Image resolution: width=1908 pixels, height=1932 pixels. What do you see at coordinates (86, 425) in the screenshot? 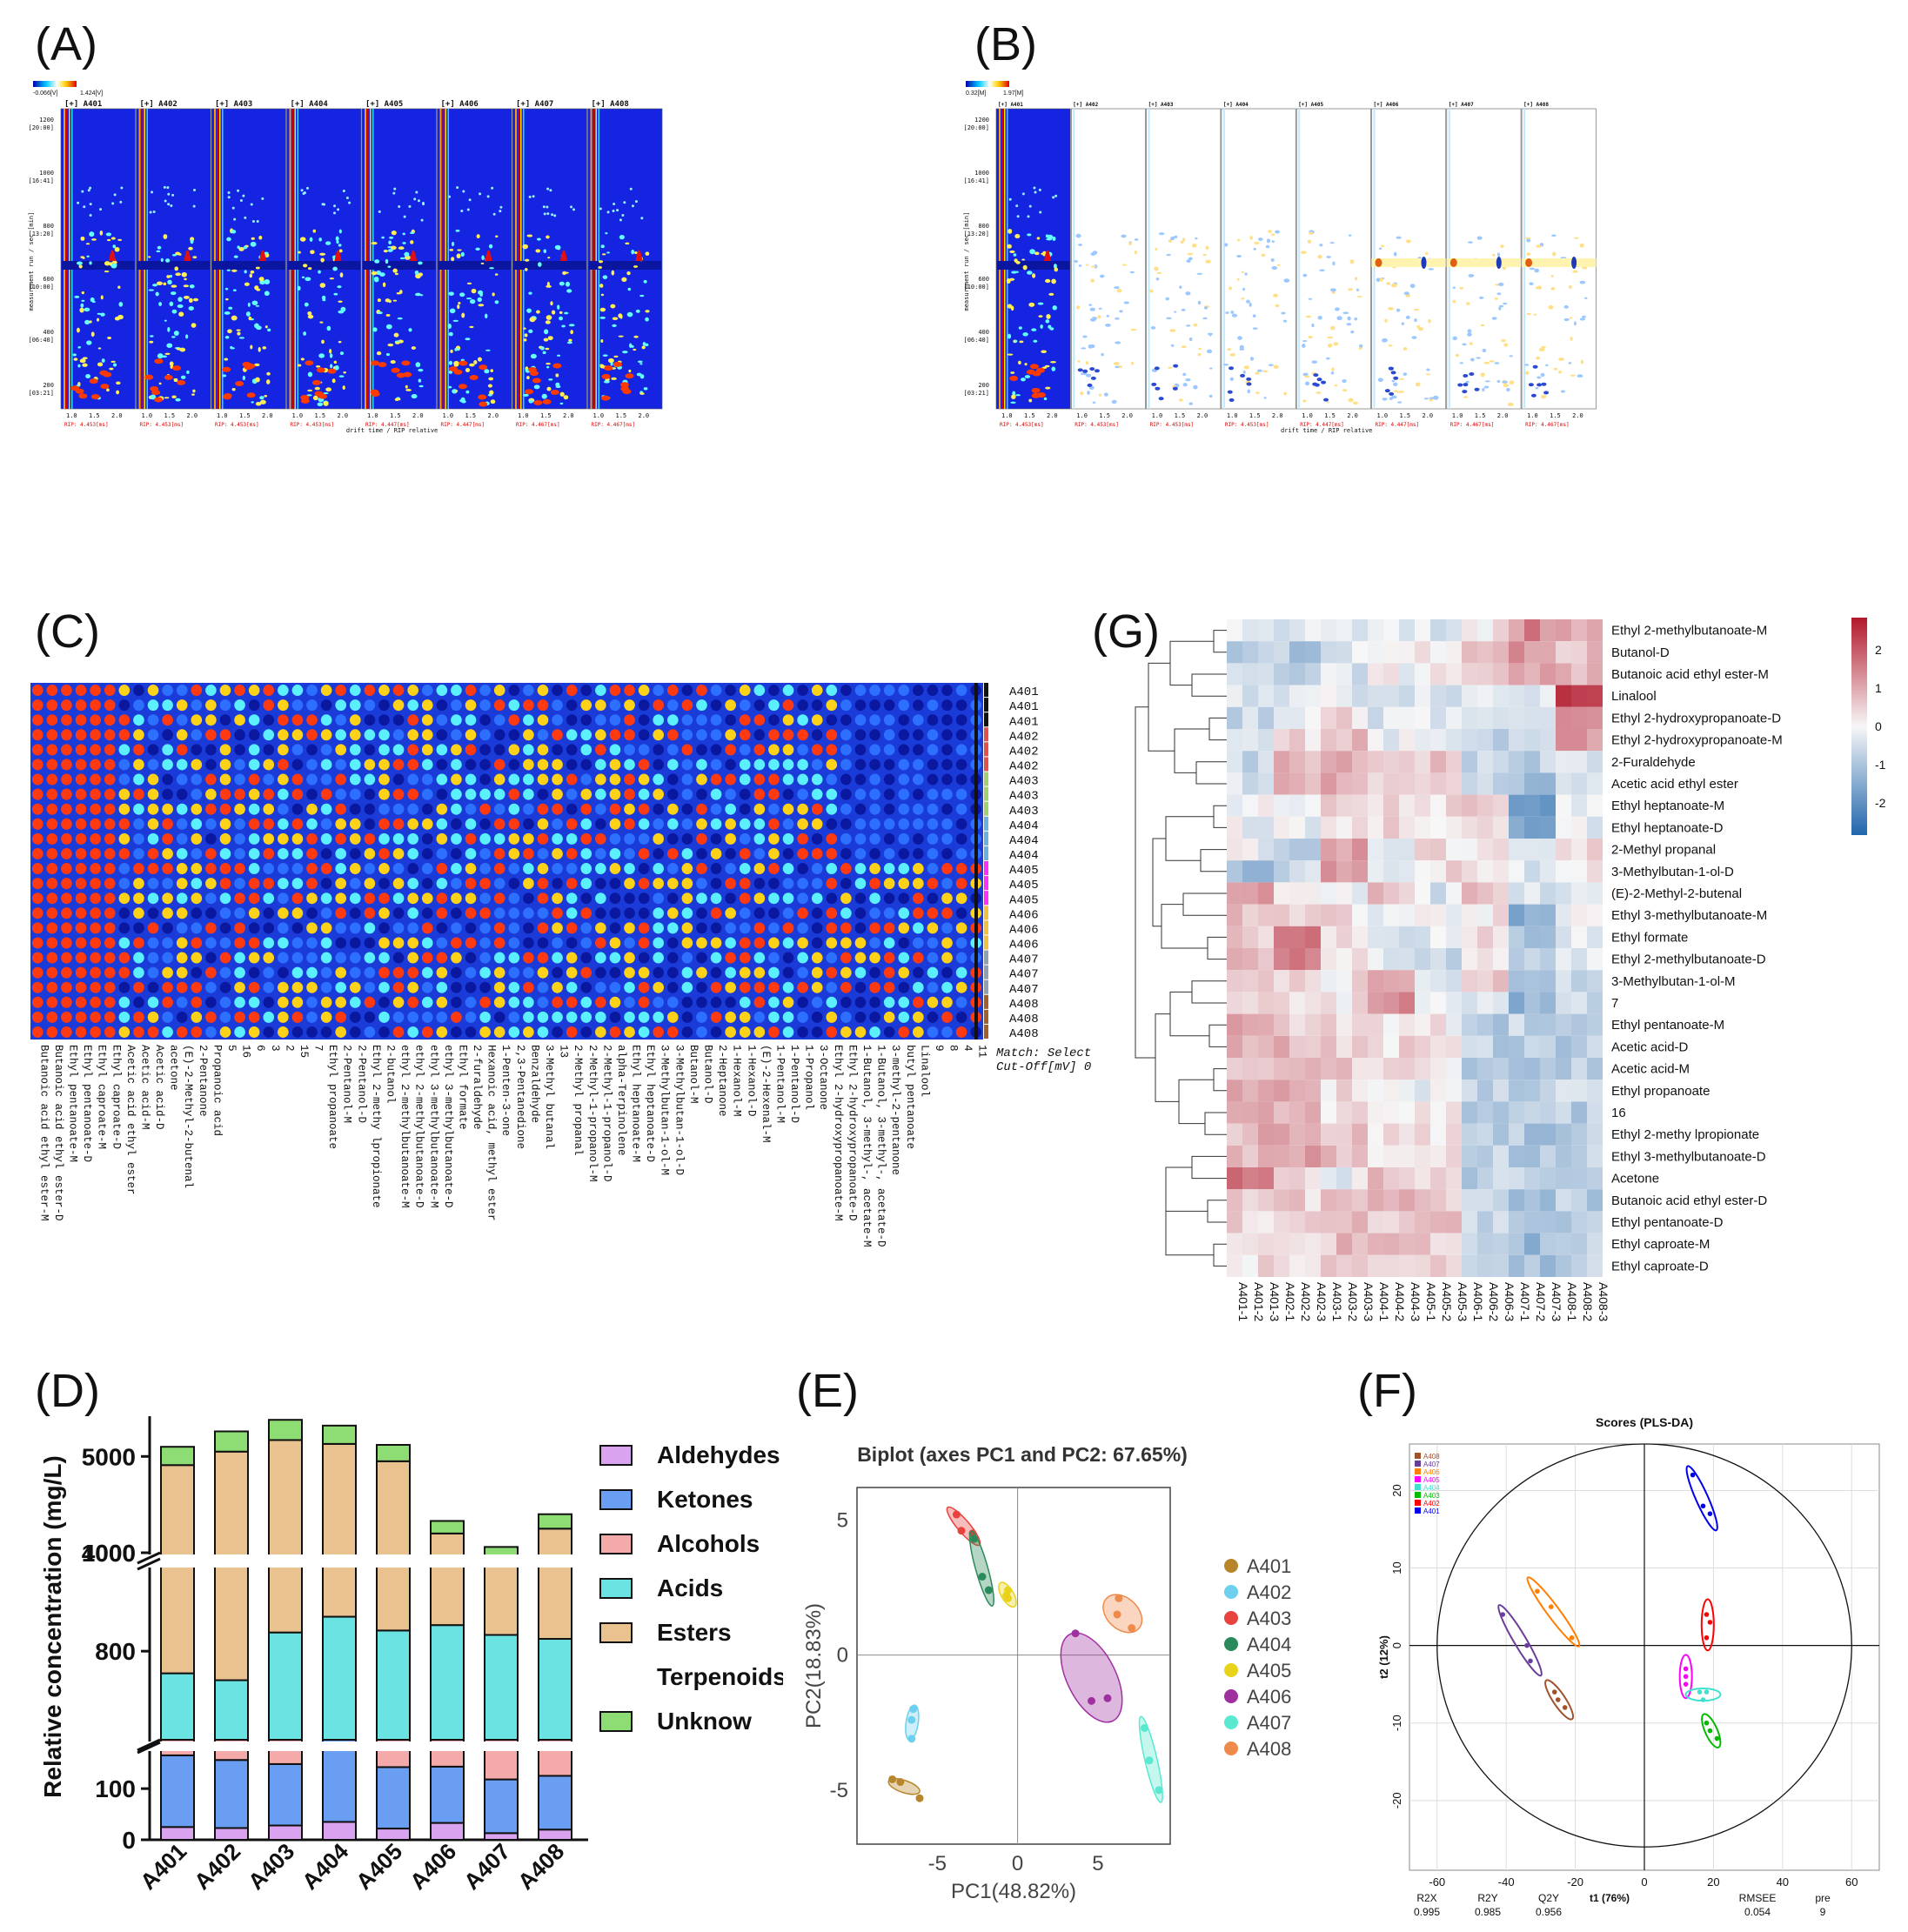
I see `rip-label: RIP: 4.453[ms]` at bounding box center [86, 425].